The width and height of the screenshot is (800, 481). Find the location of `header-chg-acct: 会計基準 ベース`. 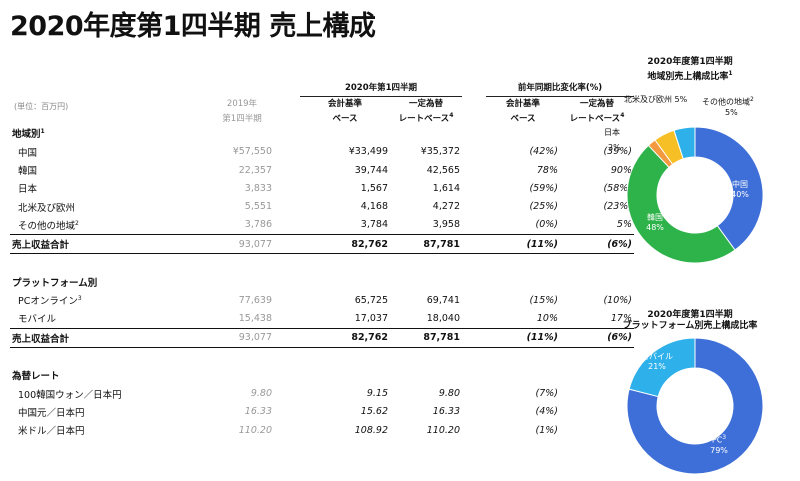

header-chg-acct: 会計基準 ベース is located at coordinates (522, 112).